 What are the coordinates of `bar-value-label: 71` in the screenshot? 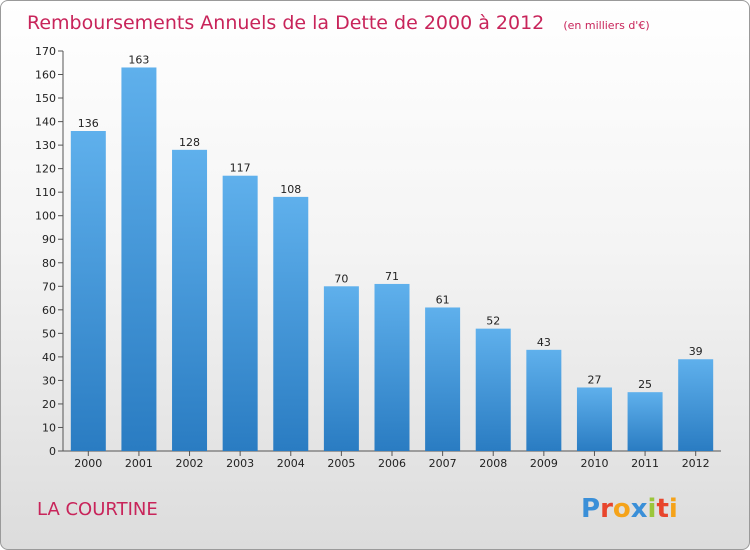 It's located at (392, 276).